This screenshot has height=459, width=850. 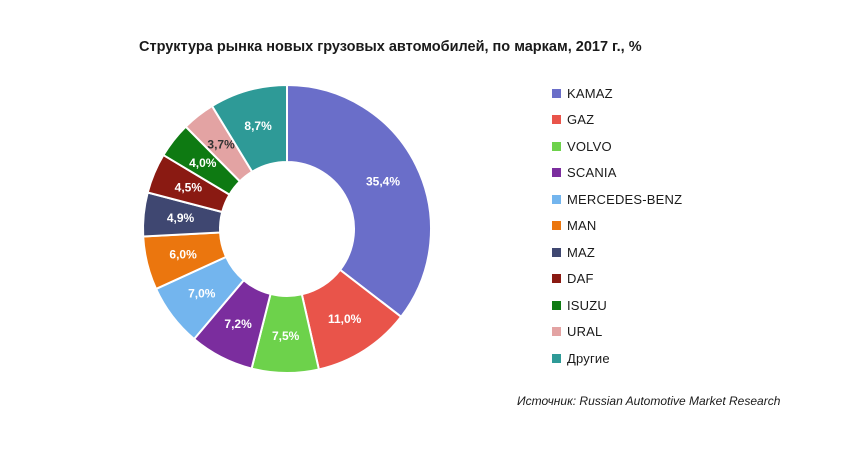 What do you see at coordinates (617, 252) in the screenshot?
I see `legend-item: MAZ` at bounding box center [617, 252].